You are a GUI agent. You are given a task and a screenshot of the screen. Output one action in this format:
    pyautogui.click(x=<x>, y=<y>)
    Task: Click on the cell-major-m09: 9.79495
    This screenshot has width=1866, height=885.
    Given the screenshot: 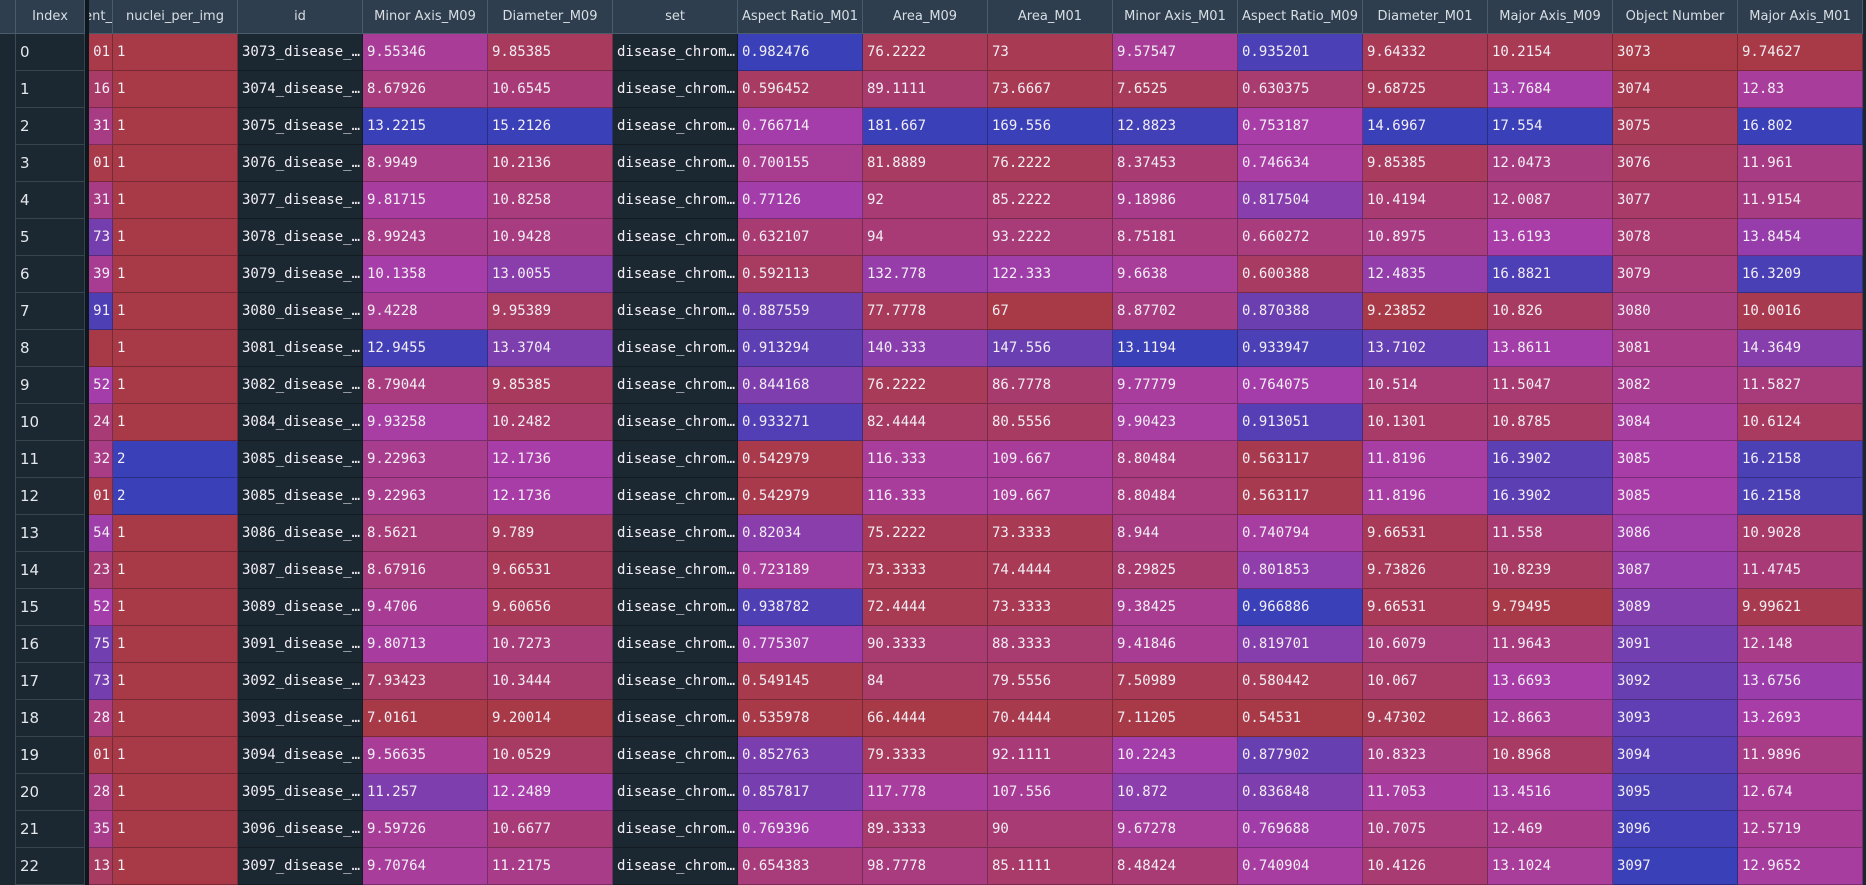 What is the action you would take?
    pyautogui.click(x=1550, y=607)
    